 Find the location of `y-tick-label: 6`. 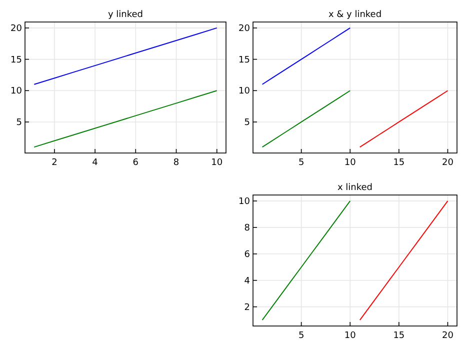

y-tick-label: 6 is located at coordinates (247, 255).